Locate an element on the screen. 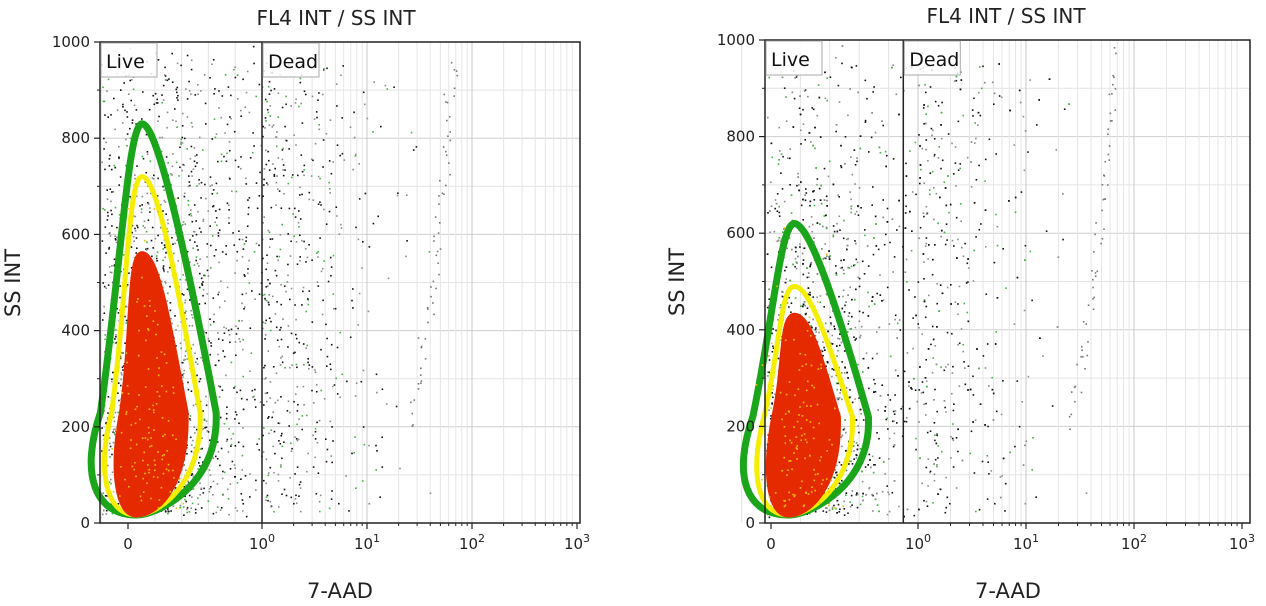 The height and width of the screenshot is (606, 1266). x-axis: 0 100 101 102 103 is located at coordinates (356, 538).